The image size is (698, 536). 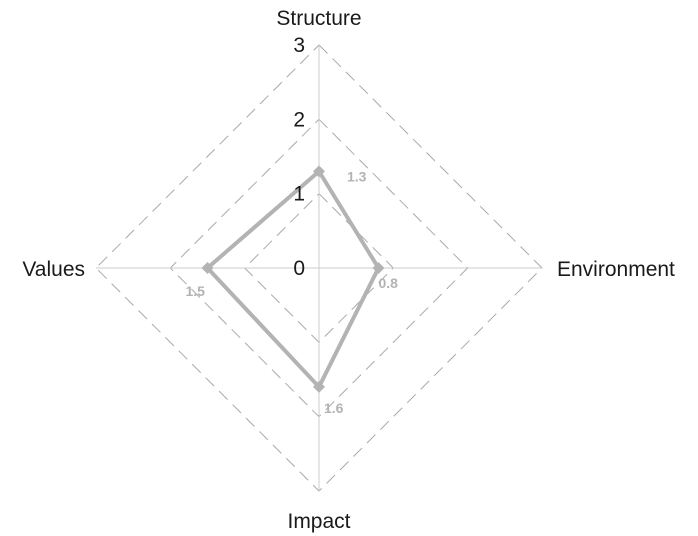 What do you see at coordinates (319, 386) in the screenshot?
I see `data-point-impact` at bounding box center [319, 386].